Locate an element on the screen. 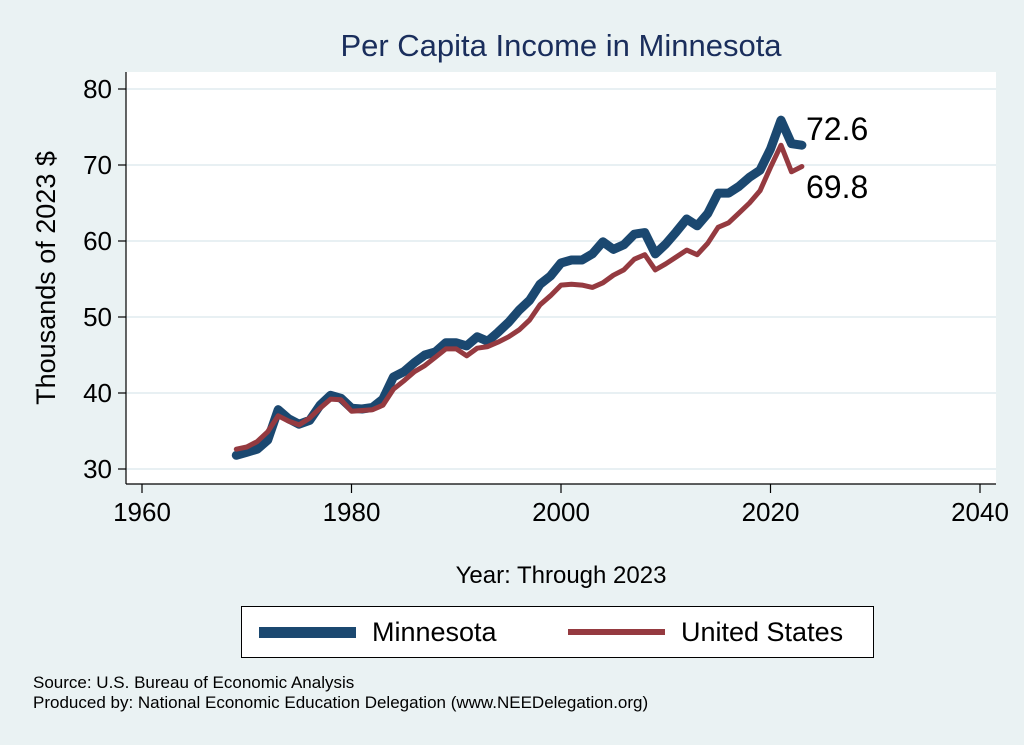 The image size is (1024, 745). chart-title: Per Capita Income in Minnesota is located at coordinates (561, 45).